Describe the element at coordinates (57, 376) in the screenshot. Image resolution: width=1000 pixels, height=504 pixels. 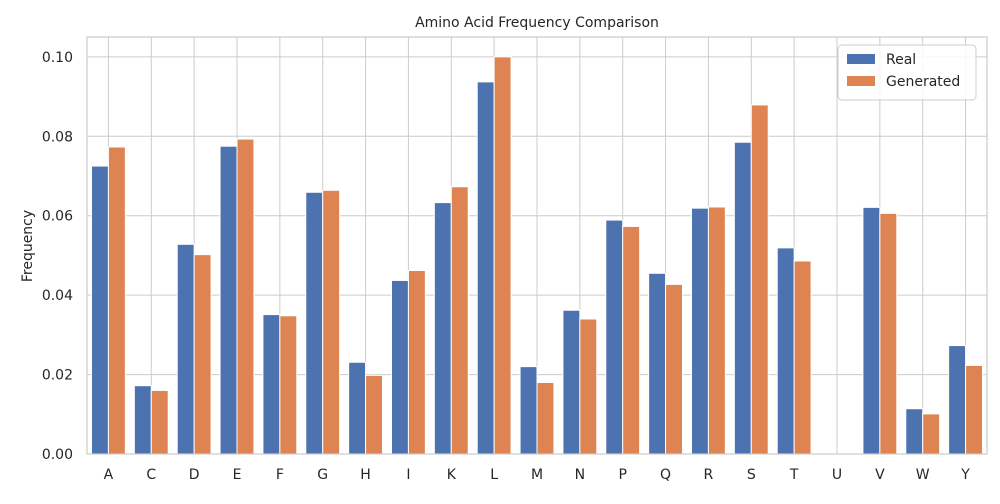
I see `y-tick-label: 0.02` at that location.